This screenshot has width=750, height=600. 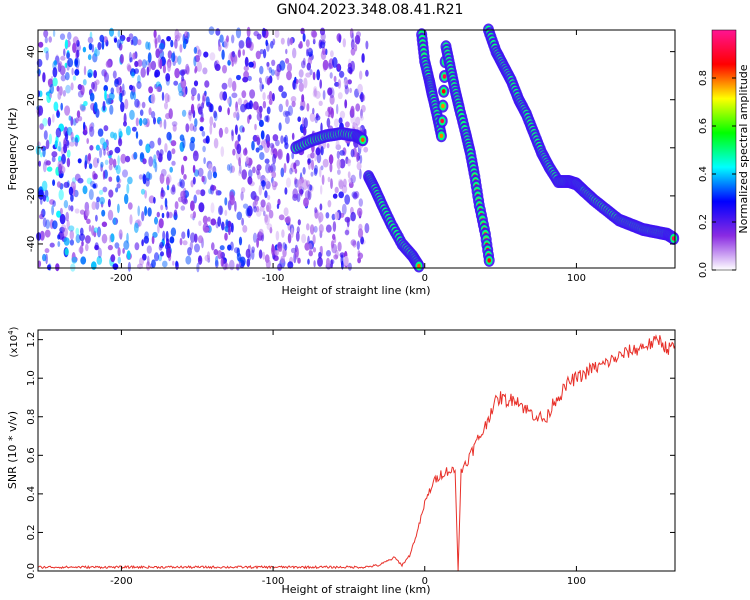 I want to click on spectrogram-ylabel: Frequency (Hz), so click(x=12, y=149).